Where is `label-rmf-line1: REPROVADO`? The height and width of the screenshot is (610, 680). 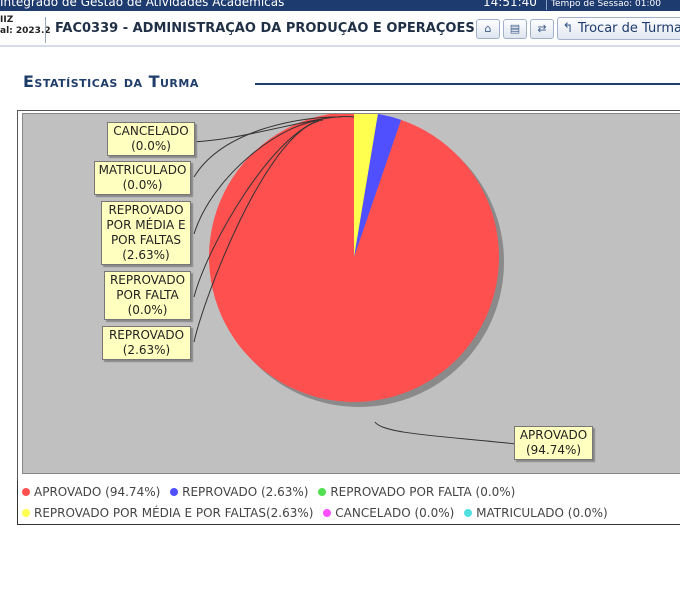
label-rmf-line1: REPROVADO is located at coordinates (146, 210).